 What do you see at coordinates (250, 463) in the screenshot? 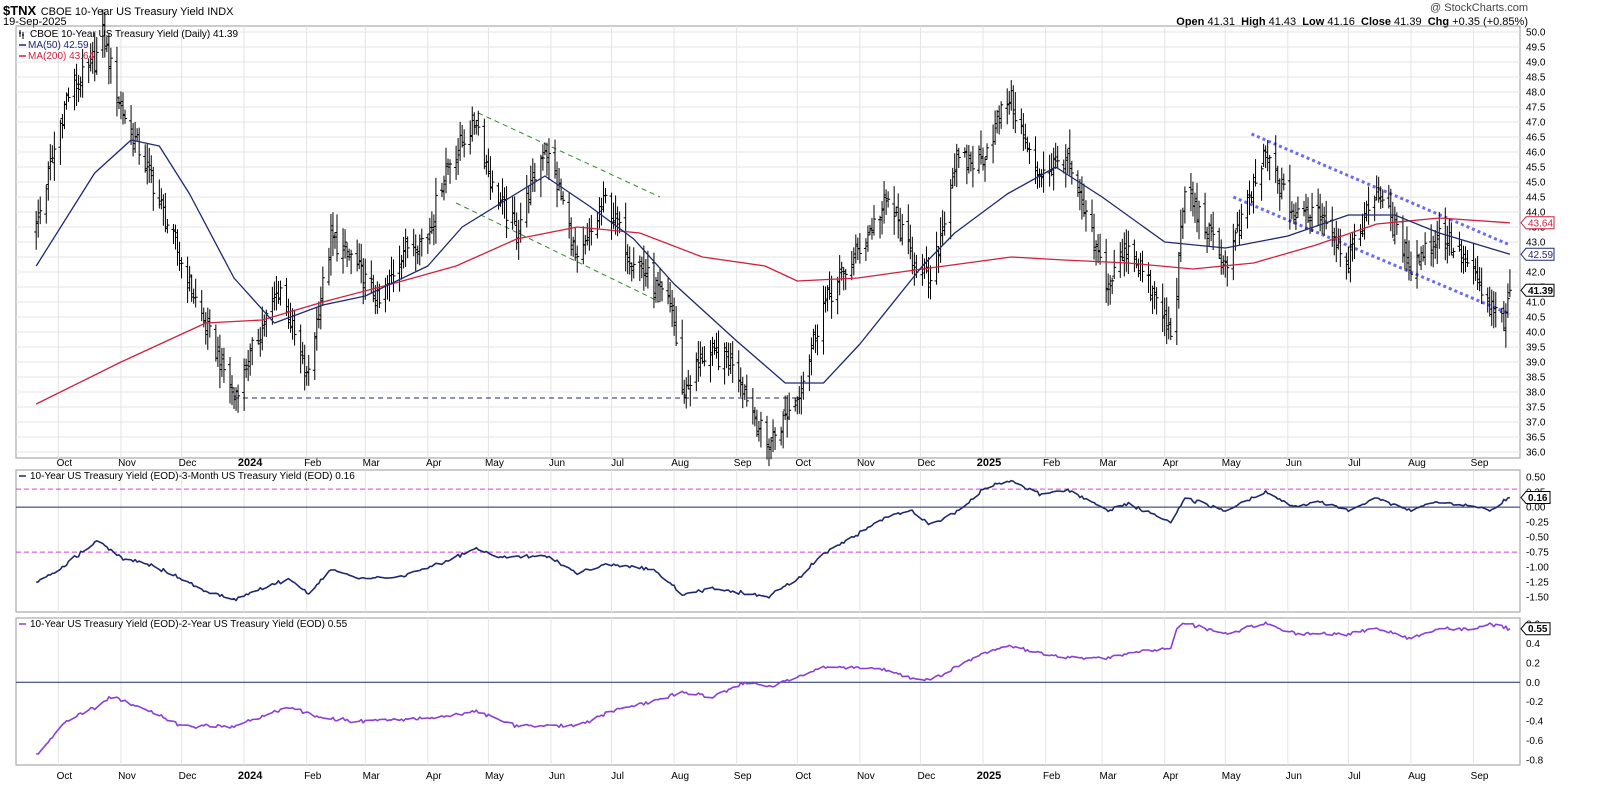
I see `x-tick-label-1-3: 2024` at bounding box center [250, 463].